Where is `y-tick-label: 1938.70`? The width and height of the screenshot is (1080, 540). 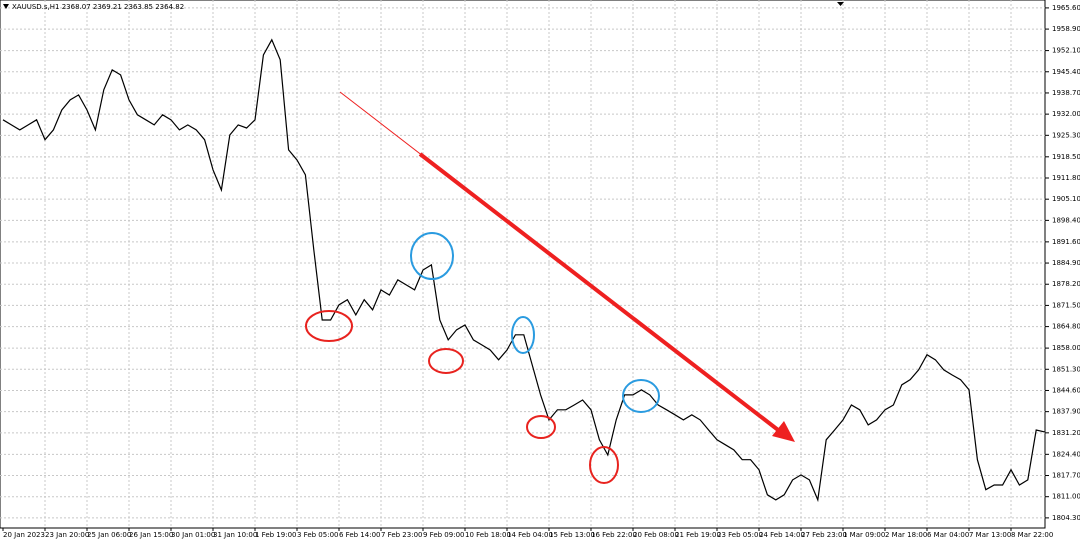 y-tick-label: 1938.70 is located at coordinates (1066, 93).